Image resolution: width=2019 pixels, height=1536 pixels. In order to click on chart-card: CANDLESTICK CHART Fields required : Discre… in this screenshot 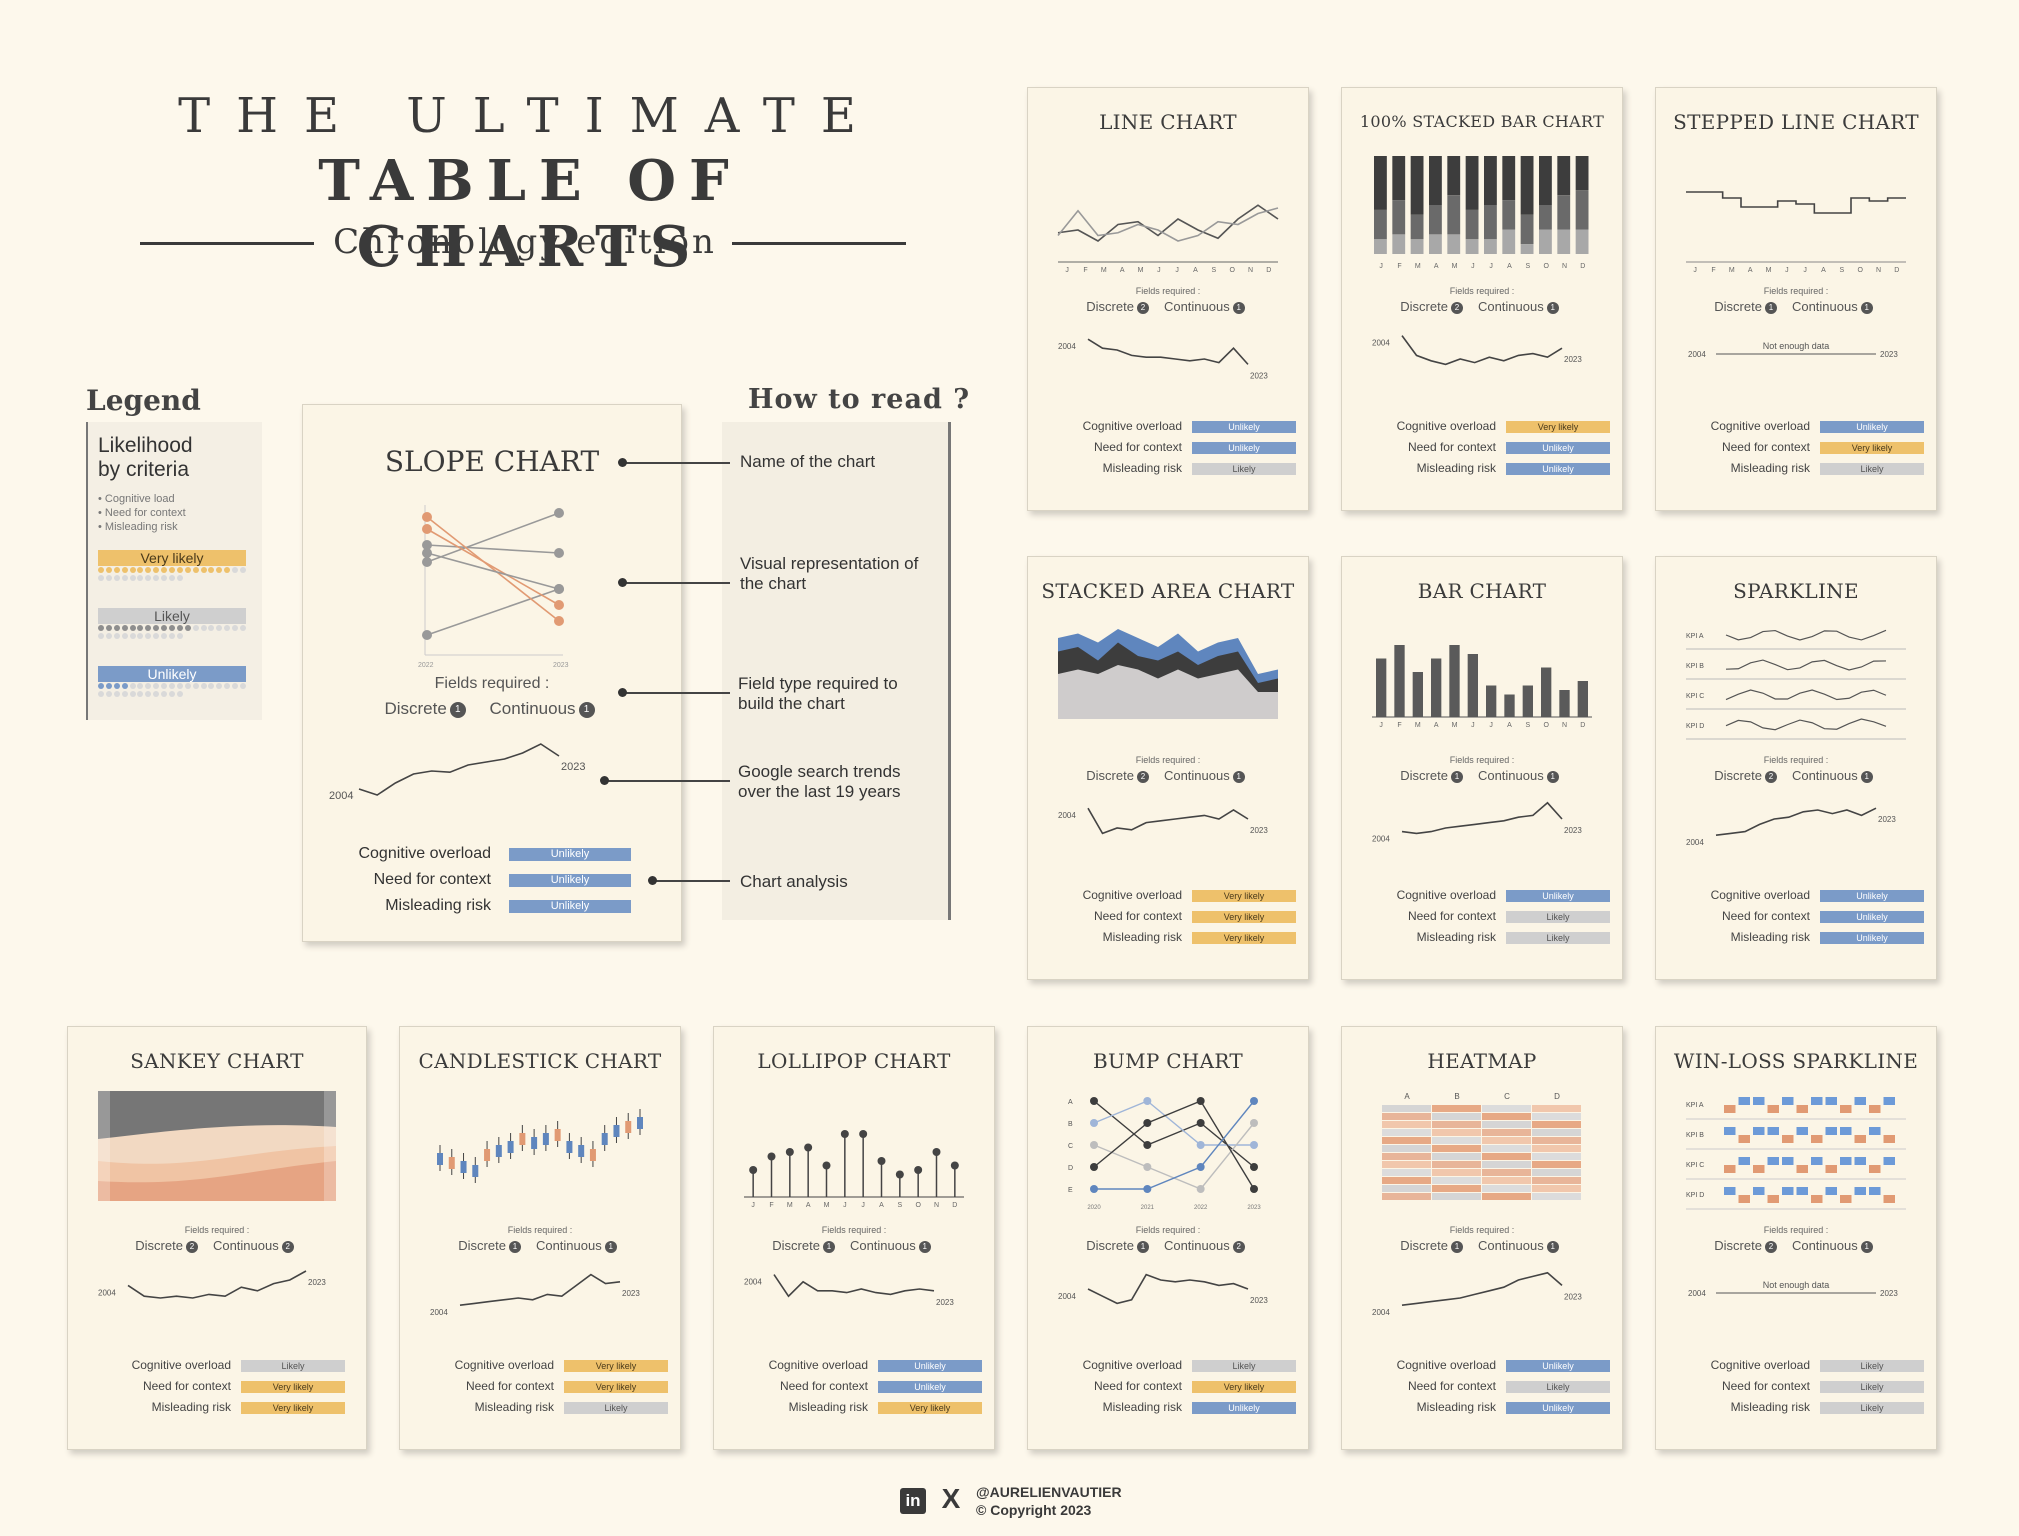, I will do `click(540, 1238)`.